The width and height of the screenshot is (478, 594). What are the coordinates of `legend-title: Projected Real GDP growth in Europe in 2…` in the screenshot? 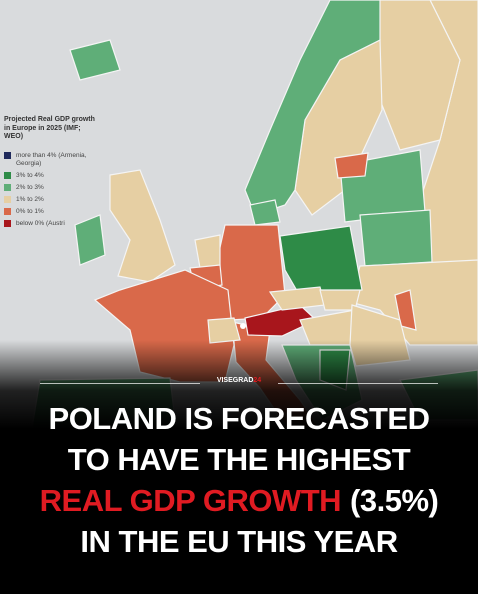 It's located at (49, 128).